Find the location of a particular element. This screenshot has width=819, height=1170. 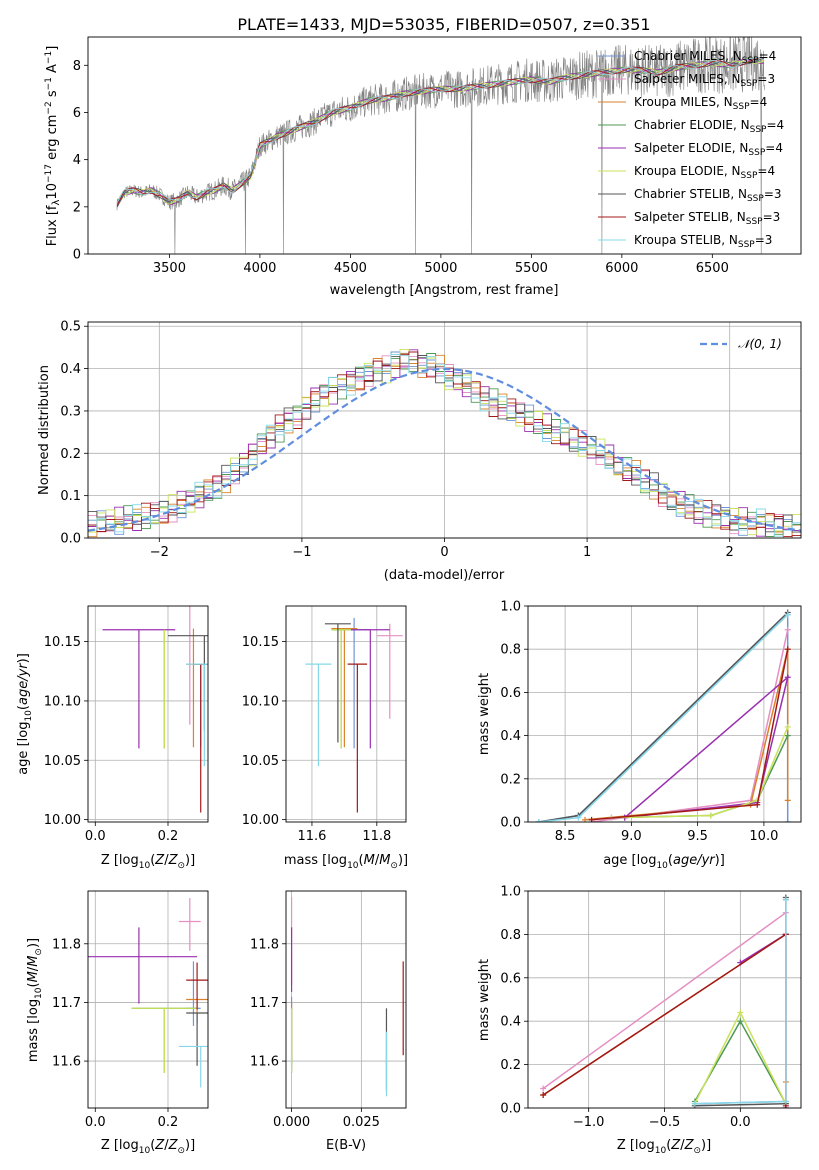

x-tick-label: 1 is located at coordinates (587, 552).